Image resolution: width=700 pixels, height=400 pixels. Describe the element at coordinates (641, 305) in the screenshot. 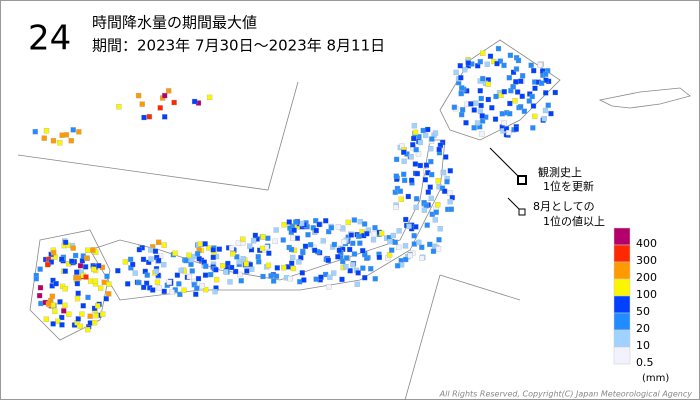

I see `legend: 400 300 200 100 50 20 10 0.5 (mm)` at that location.